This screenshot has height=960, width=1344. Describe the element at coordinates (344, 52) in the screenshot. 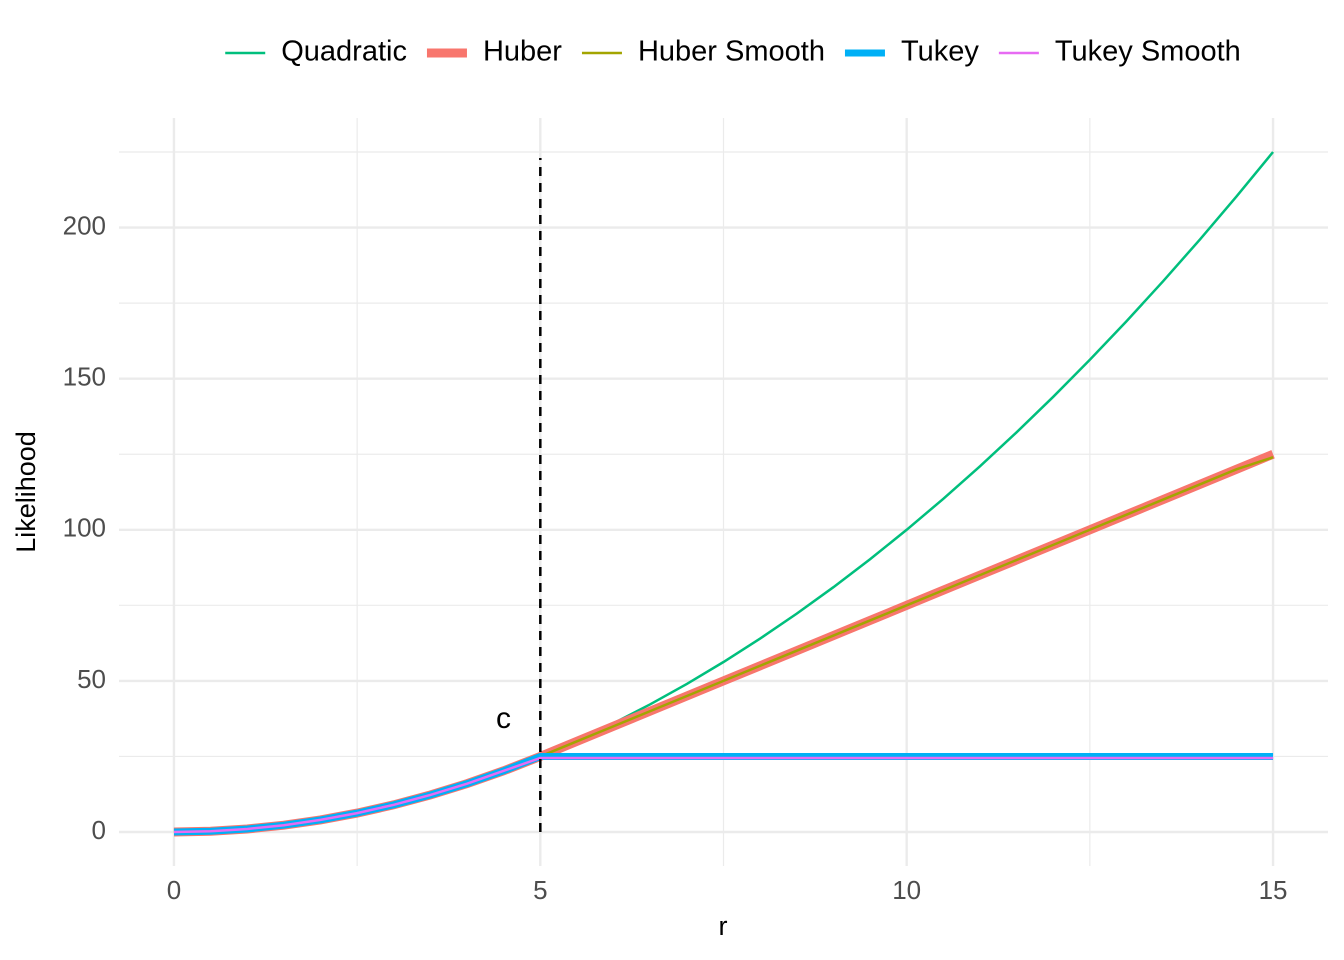

I see `legend-label: Quadratic` at that location.